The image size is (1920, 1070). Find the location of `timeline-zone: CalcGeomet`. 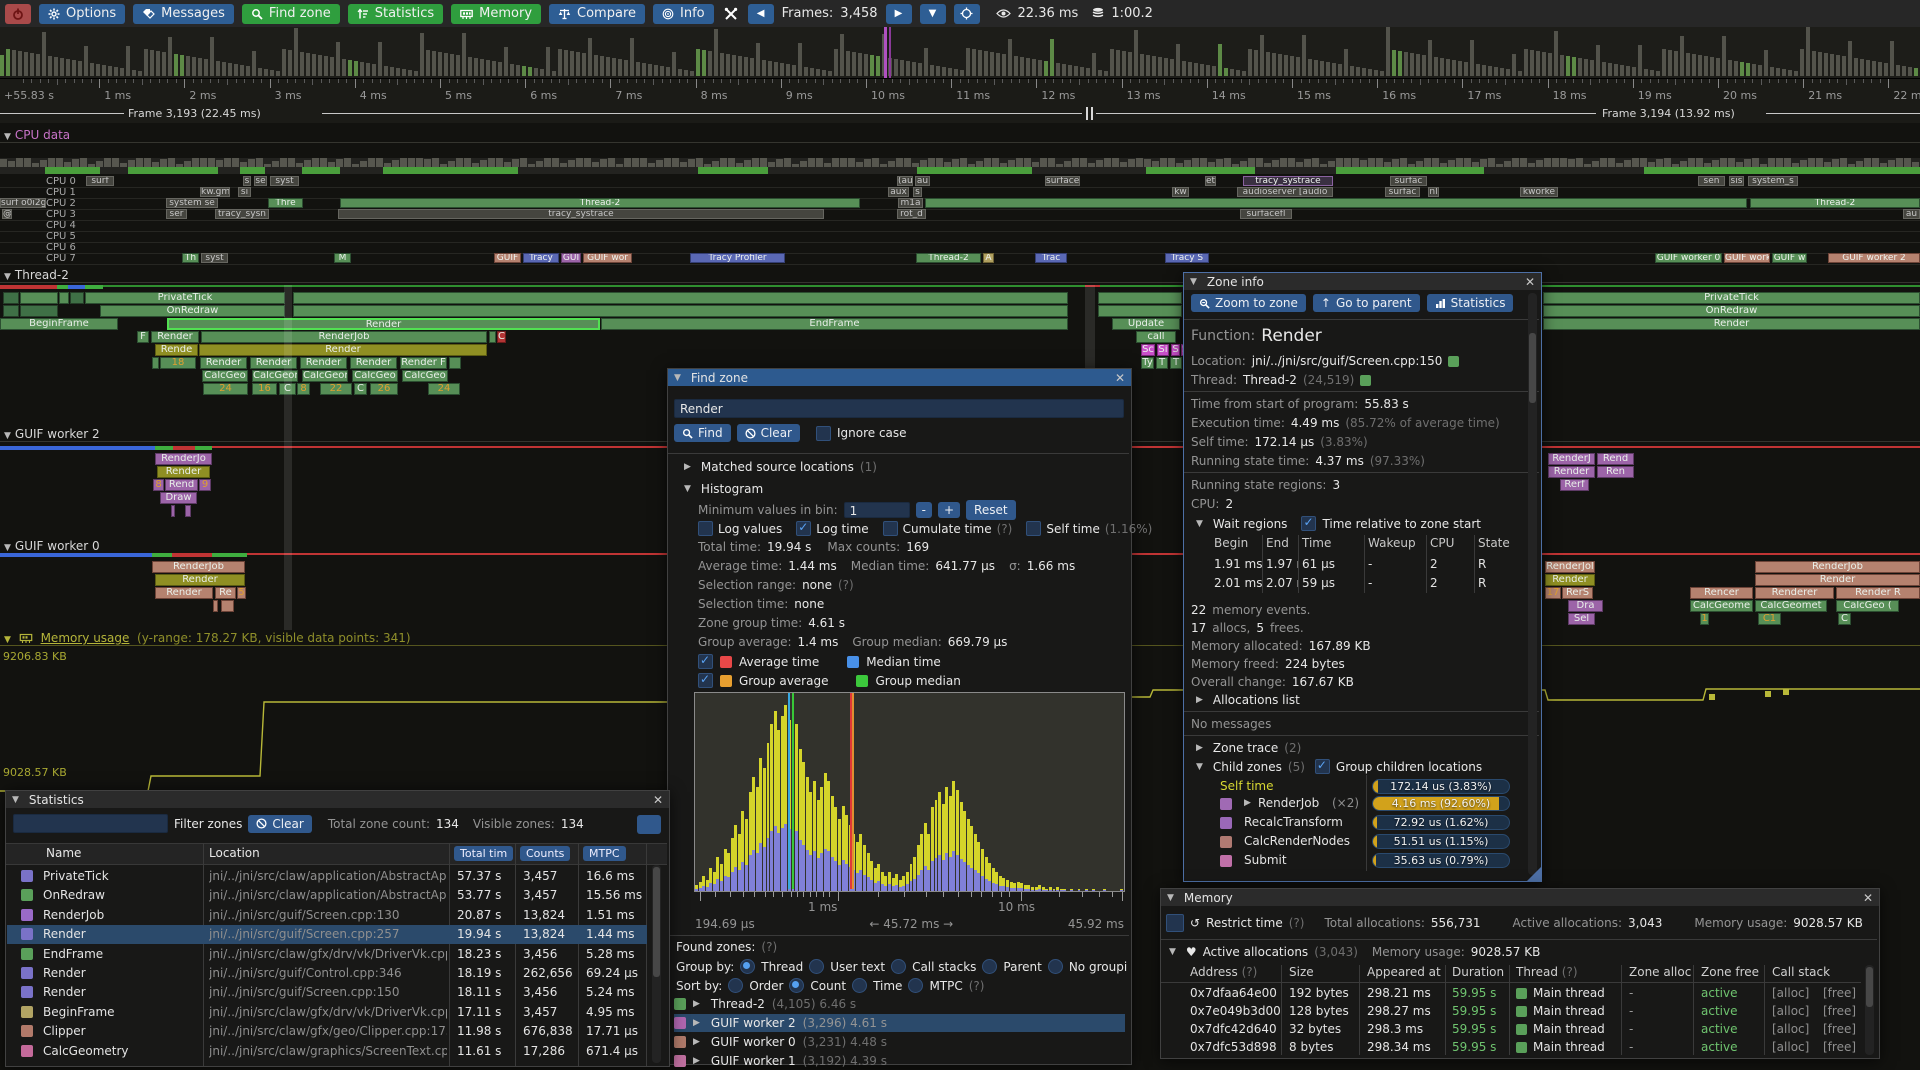

timeline-zone: CalcGeomet is located at coordinates (1791, 606).